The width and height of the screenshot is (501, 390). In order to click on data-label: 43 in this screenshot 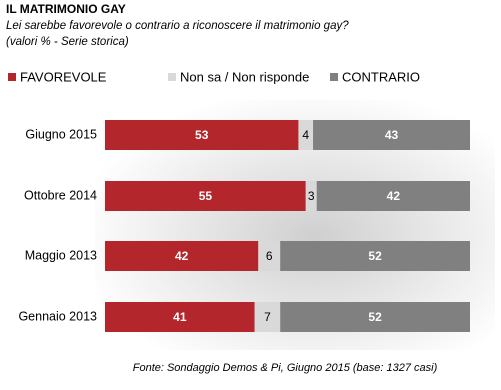, I will do `click(392, 135)`.